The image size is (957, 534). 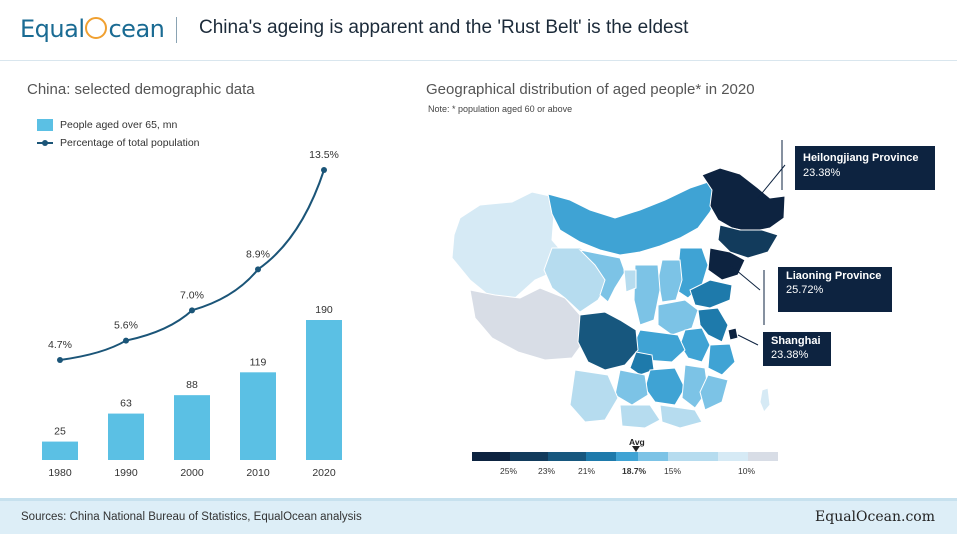 What do you see at coordinates (192, 427) in the screenshot?
I see `bar-2000` at bounding box center [192, 427].